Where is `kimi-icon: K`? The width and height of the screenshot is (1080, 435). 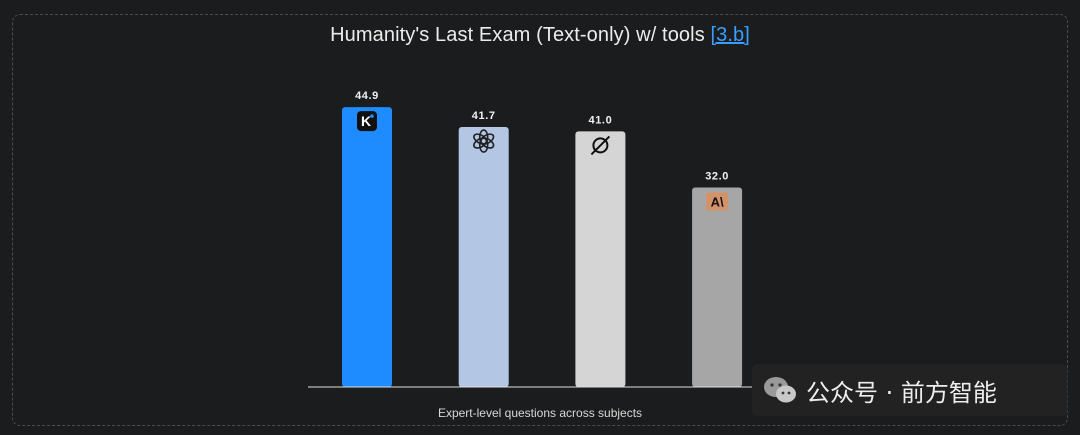
kimi-icon: K is located at coordinates (367, 121).